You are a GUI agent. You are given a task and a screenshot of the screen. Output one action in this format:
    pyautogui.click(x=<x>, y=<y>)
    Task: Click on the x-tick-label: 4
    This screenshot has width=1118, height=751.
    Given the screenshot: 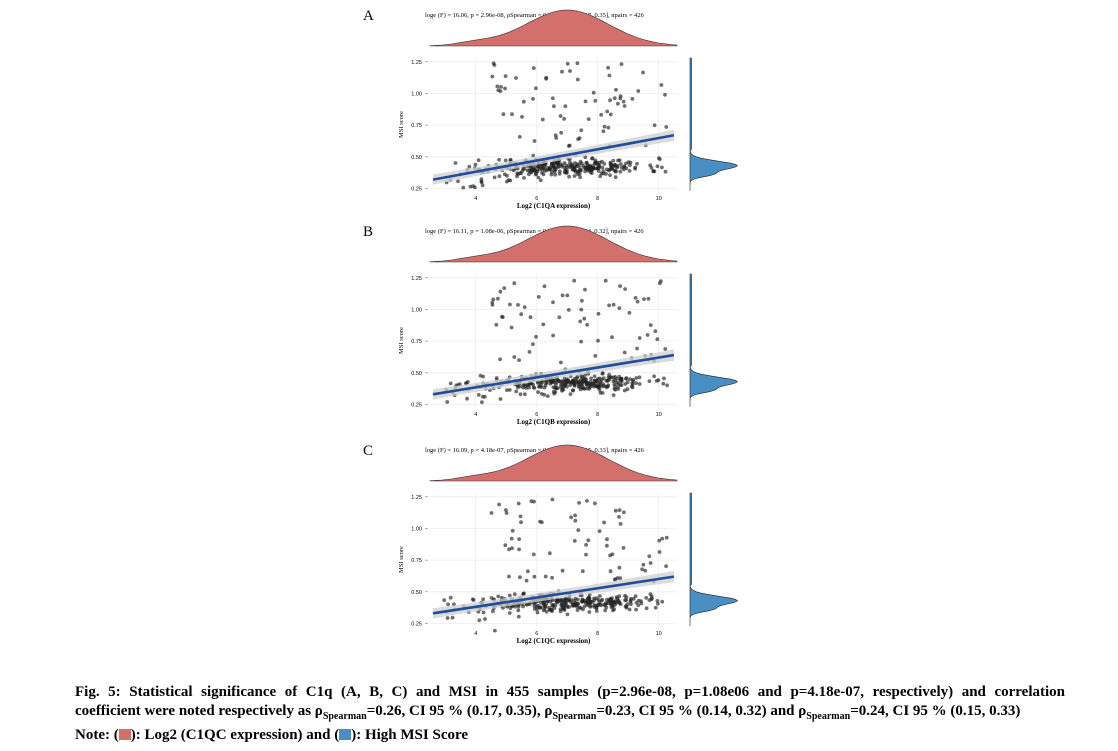 What is the action you would take?
    pyautogui.click(x=475, y=199)
    